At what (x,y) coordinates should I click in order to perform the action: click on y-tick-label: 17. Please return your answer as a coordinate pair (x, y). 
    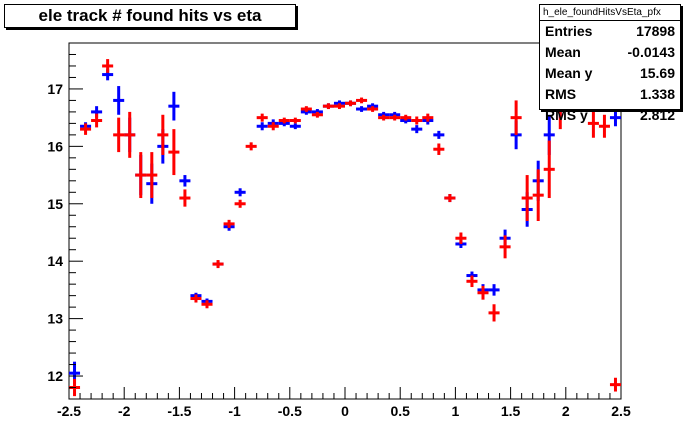
    Looking at the image, I should click on (55, 89).